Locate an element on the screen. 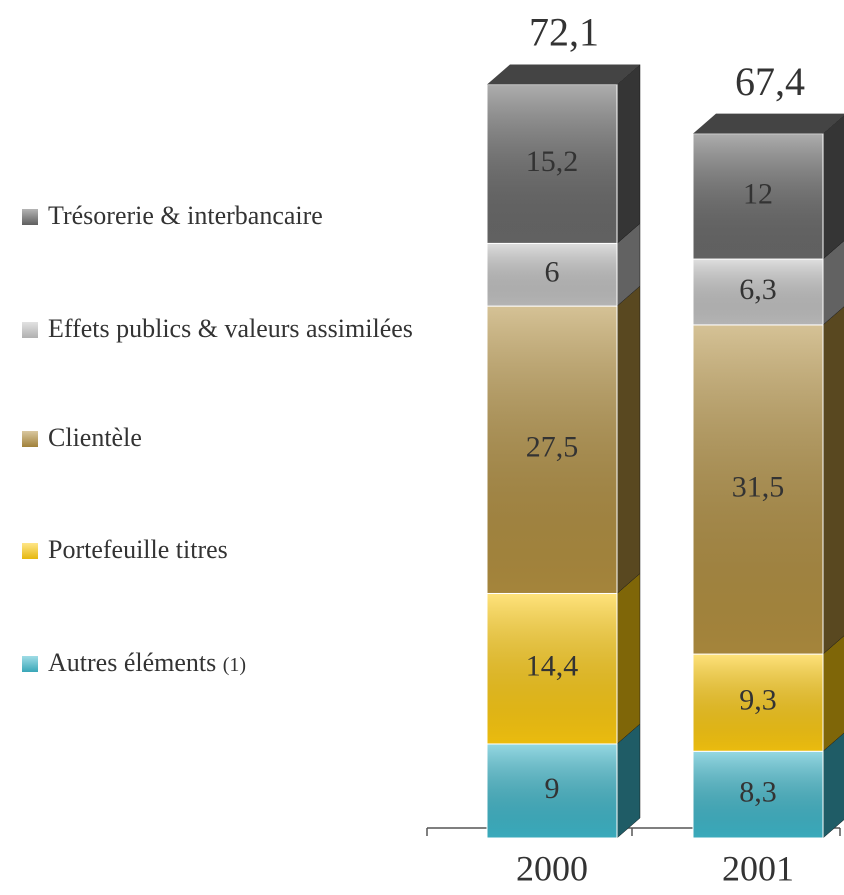  data-label: 27,5 is located at coordinates (552, 447).